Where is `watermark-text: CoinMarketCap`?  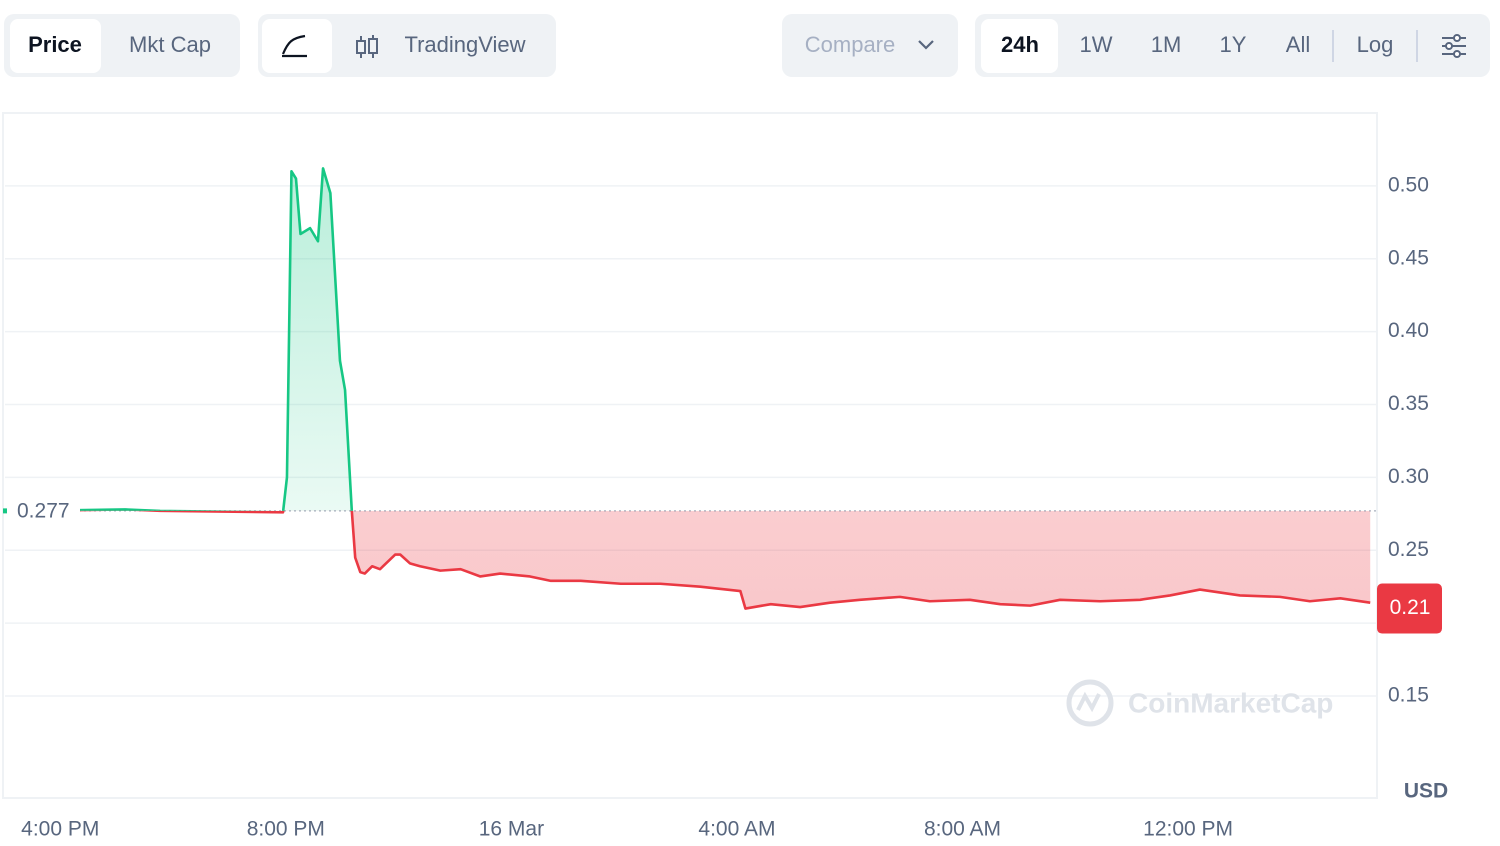
watermark-text: CoinMarketCap is located at coordinates (1230, 702).